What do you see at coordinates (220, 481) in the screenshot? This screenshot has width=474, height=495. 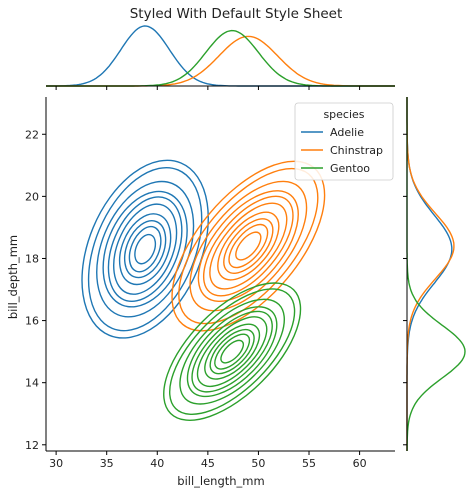 I see `x-axis-label: bill_length_mm` at bounding box center [220, 481].